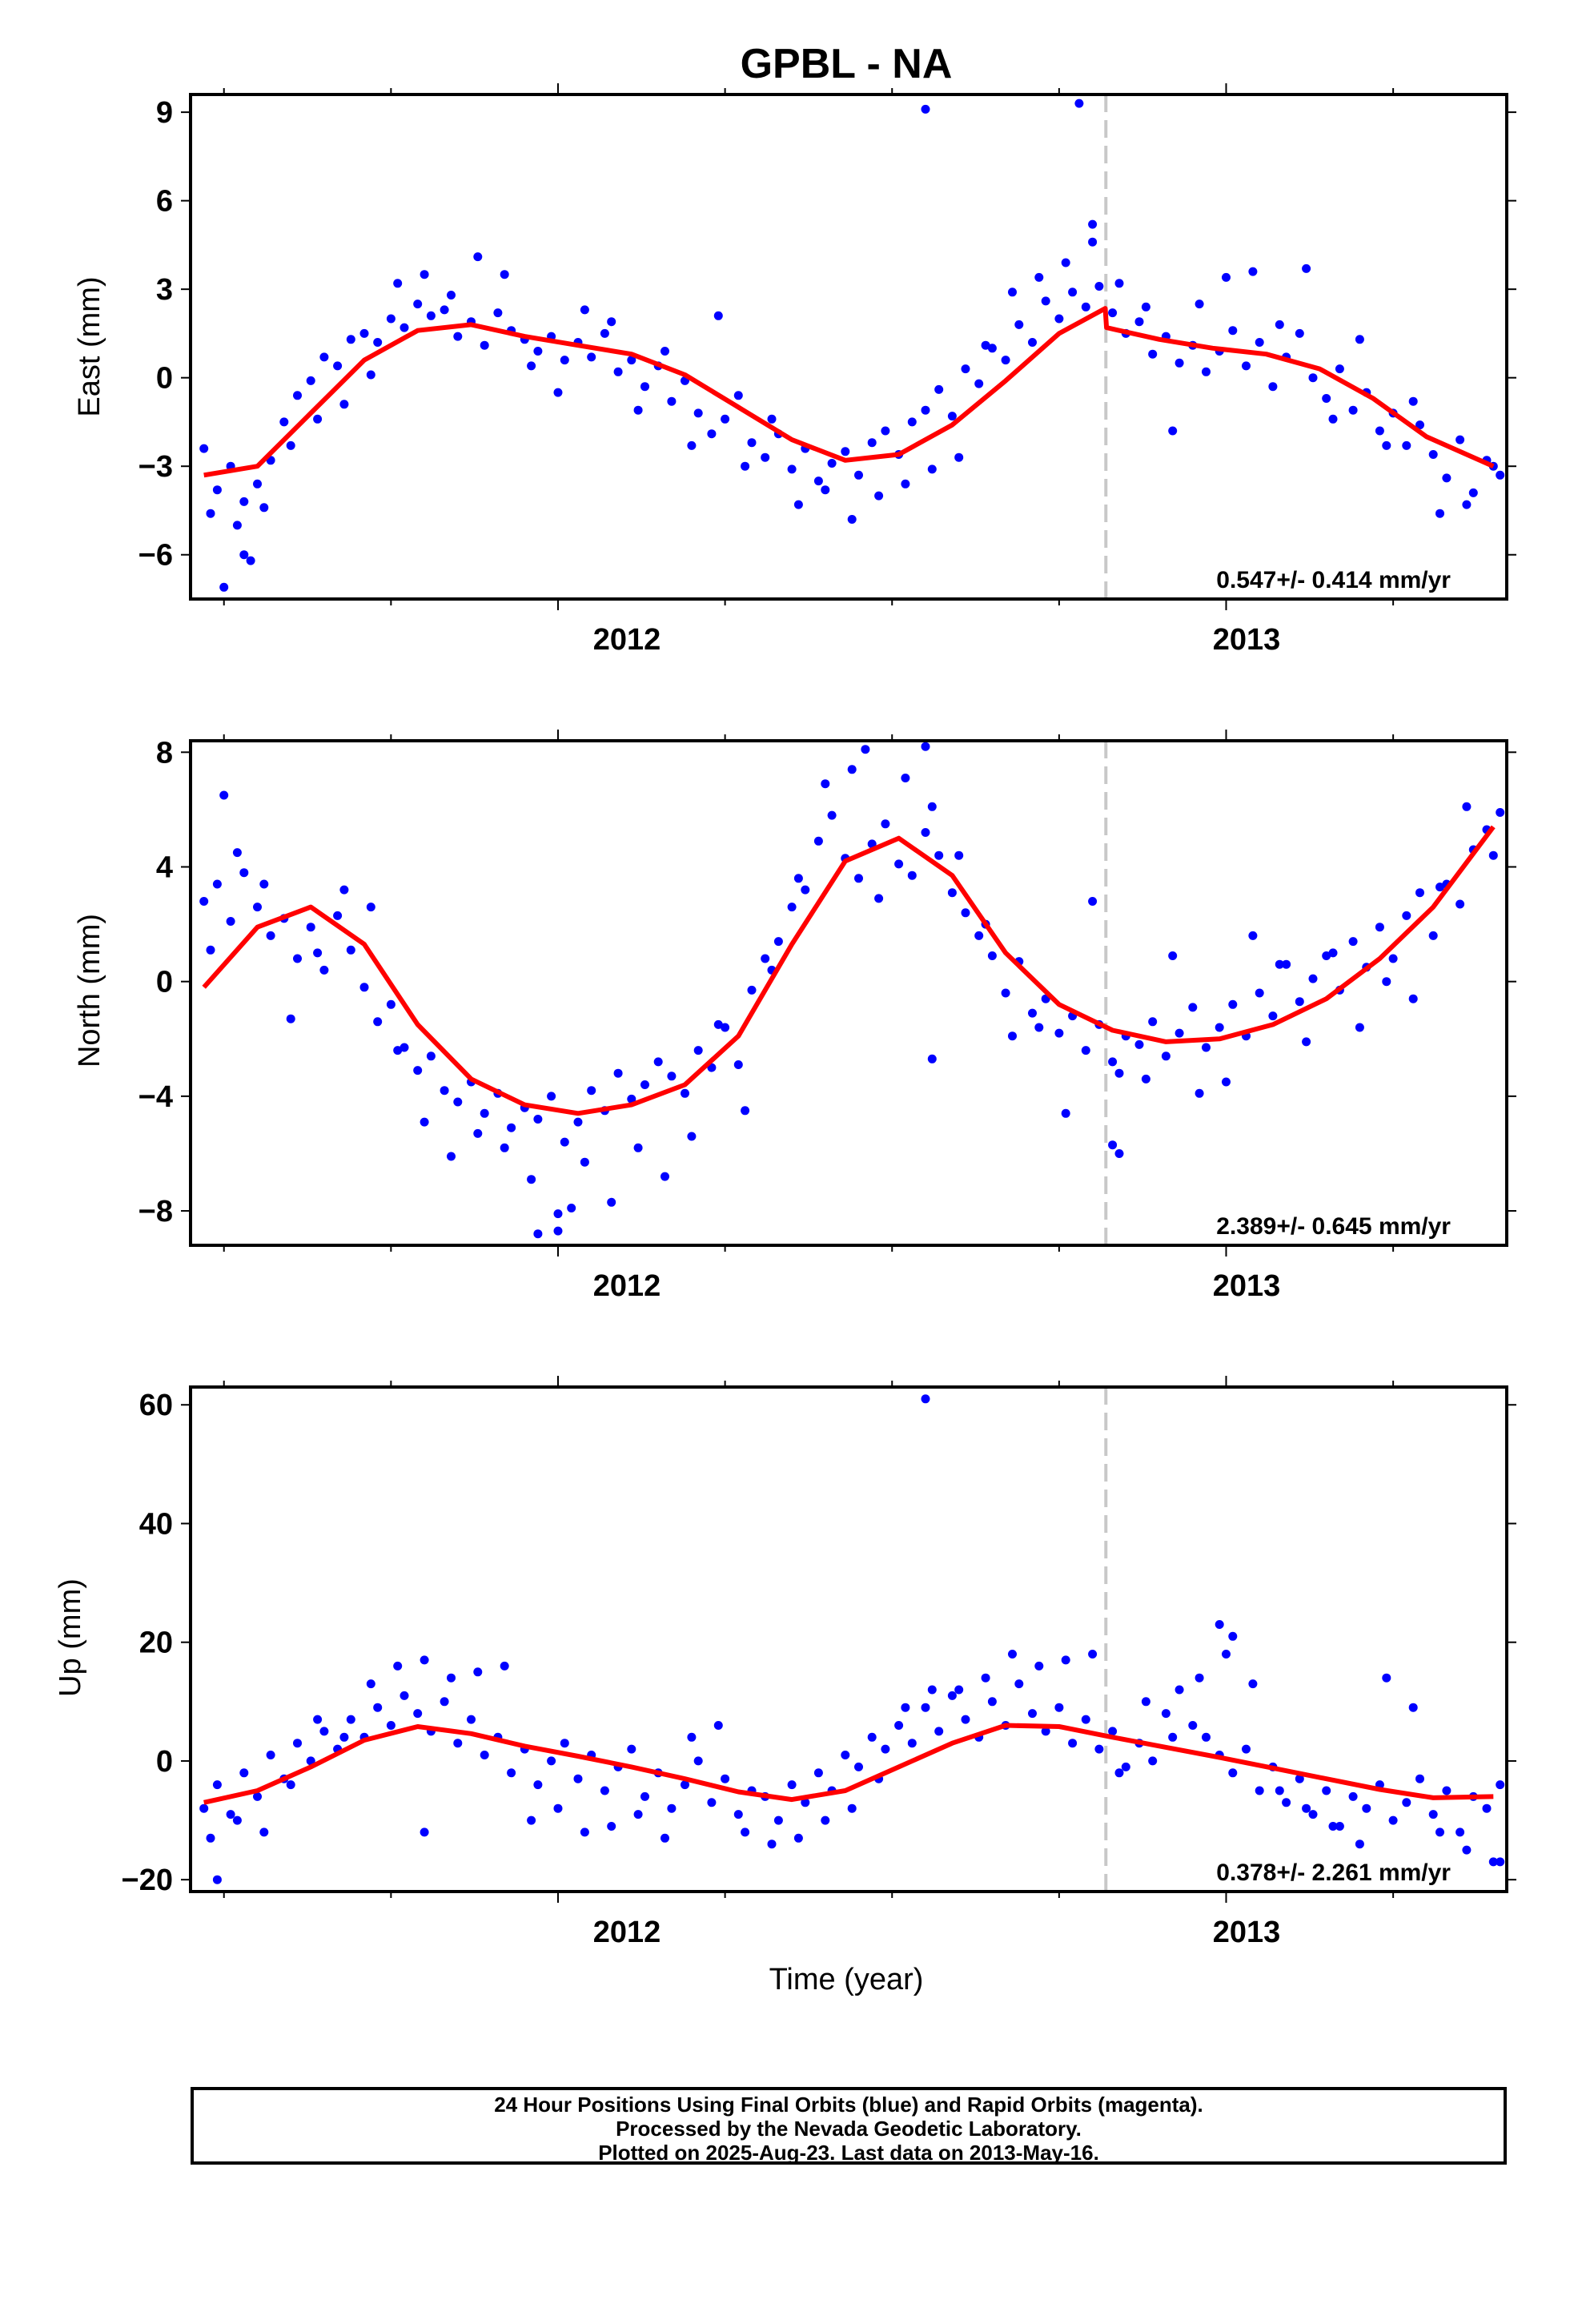  What do you see at coordinates (89, 346) in the screenshot?
I see `ylabel-east: East (mm)` at bounding box center [89, 346].